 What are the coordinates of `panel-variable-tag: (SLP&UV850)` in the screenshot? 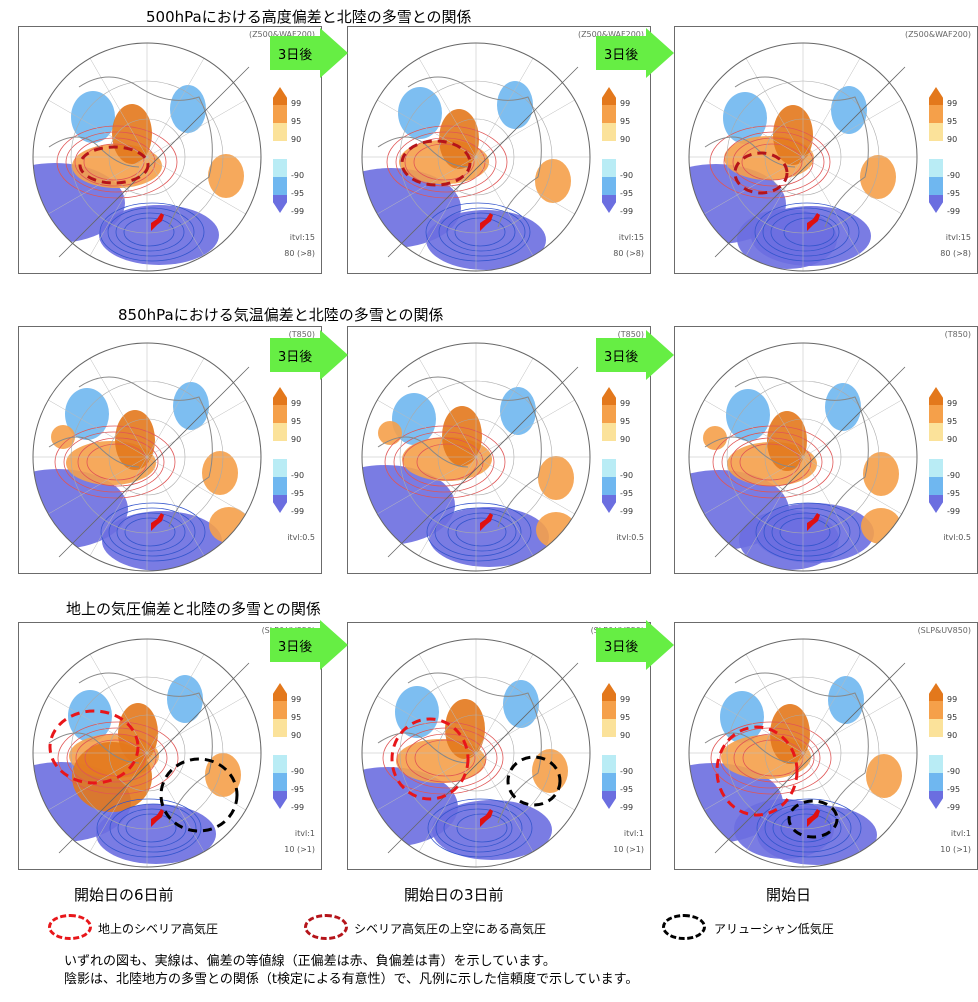 It's located at (944, 630).